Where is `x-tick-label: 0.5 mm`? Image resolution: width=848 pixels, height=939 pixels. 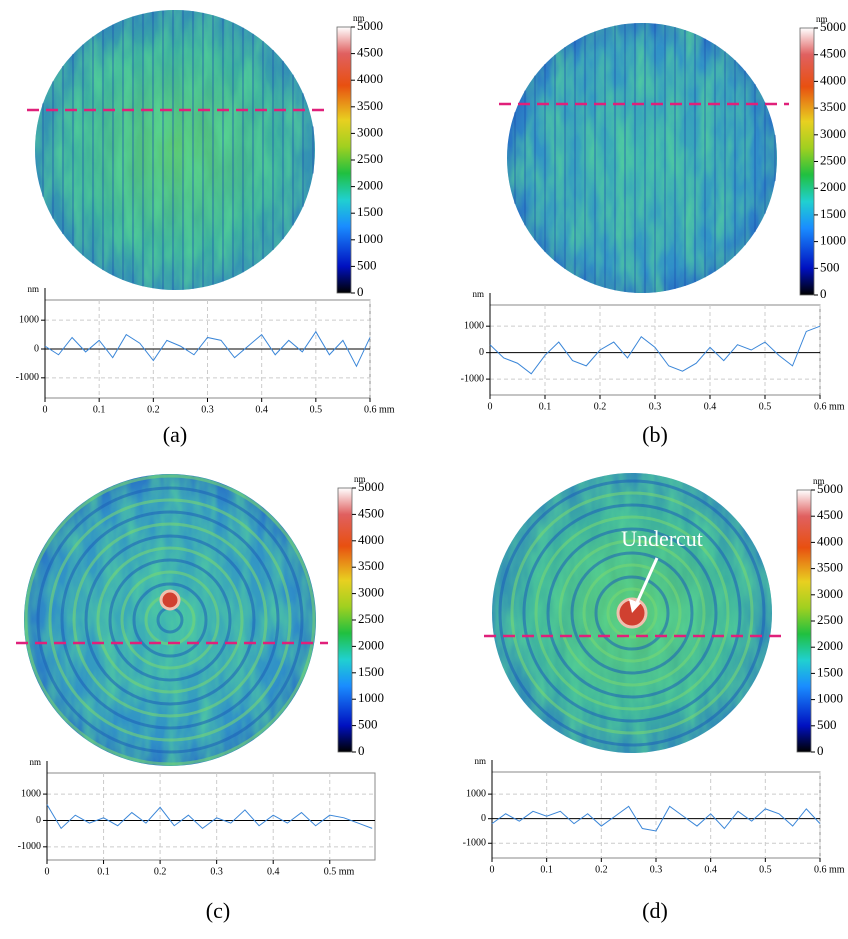
x-tick-label: 0.5 mm is located at coordinates (339, 871).